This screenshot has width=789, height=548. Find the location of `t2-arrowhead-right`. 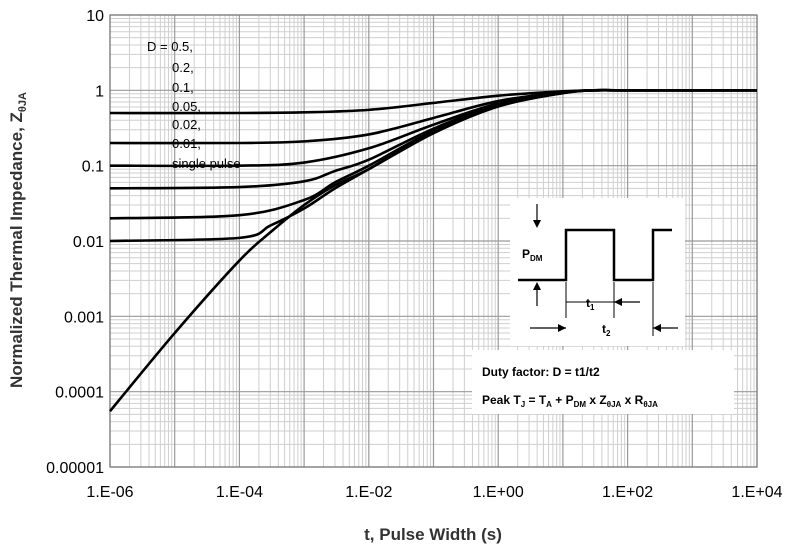

t2-arrowhead-right is located at coordinates (657, 328).